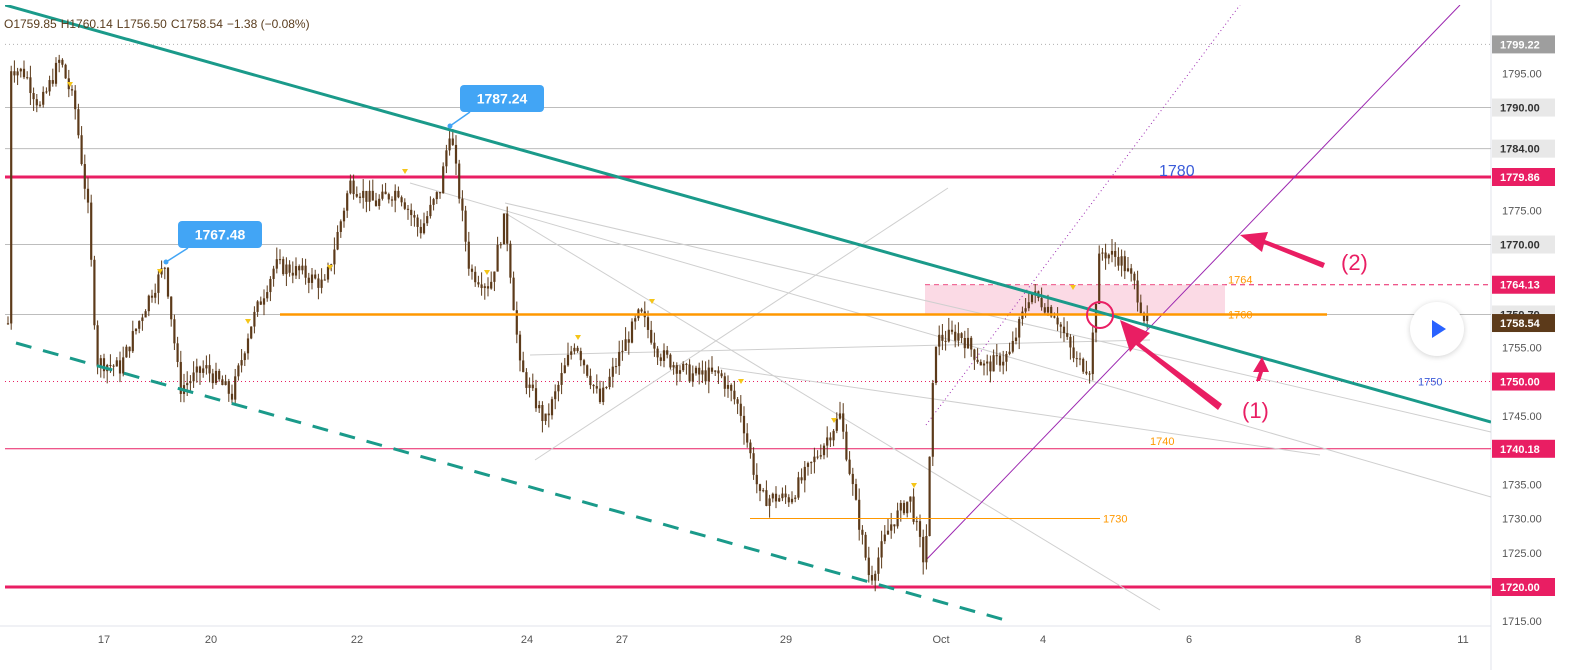 This screenshot has height=670, width=1586. Describe the element at coordinates (783, 640) in the screenshot. I see `time-axis: 17 20 22 24 27 29 Oct 4 6 8 11` at that location.